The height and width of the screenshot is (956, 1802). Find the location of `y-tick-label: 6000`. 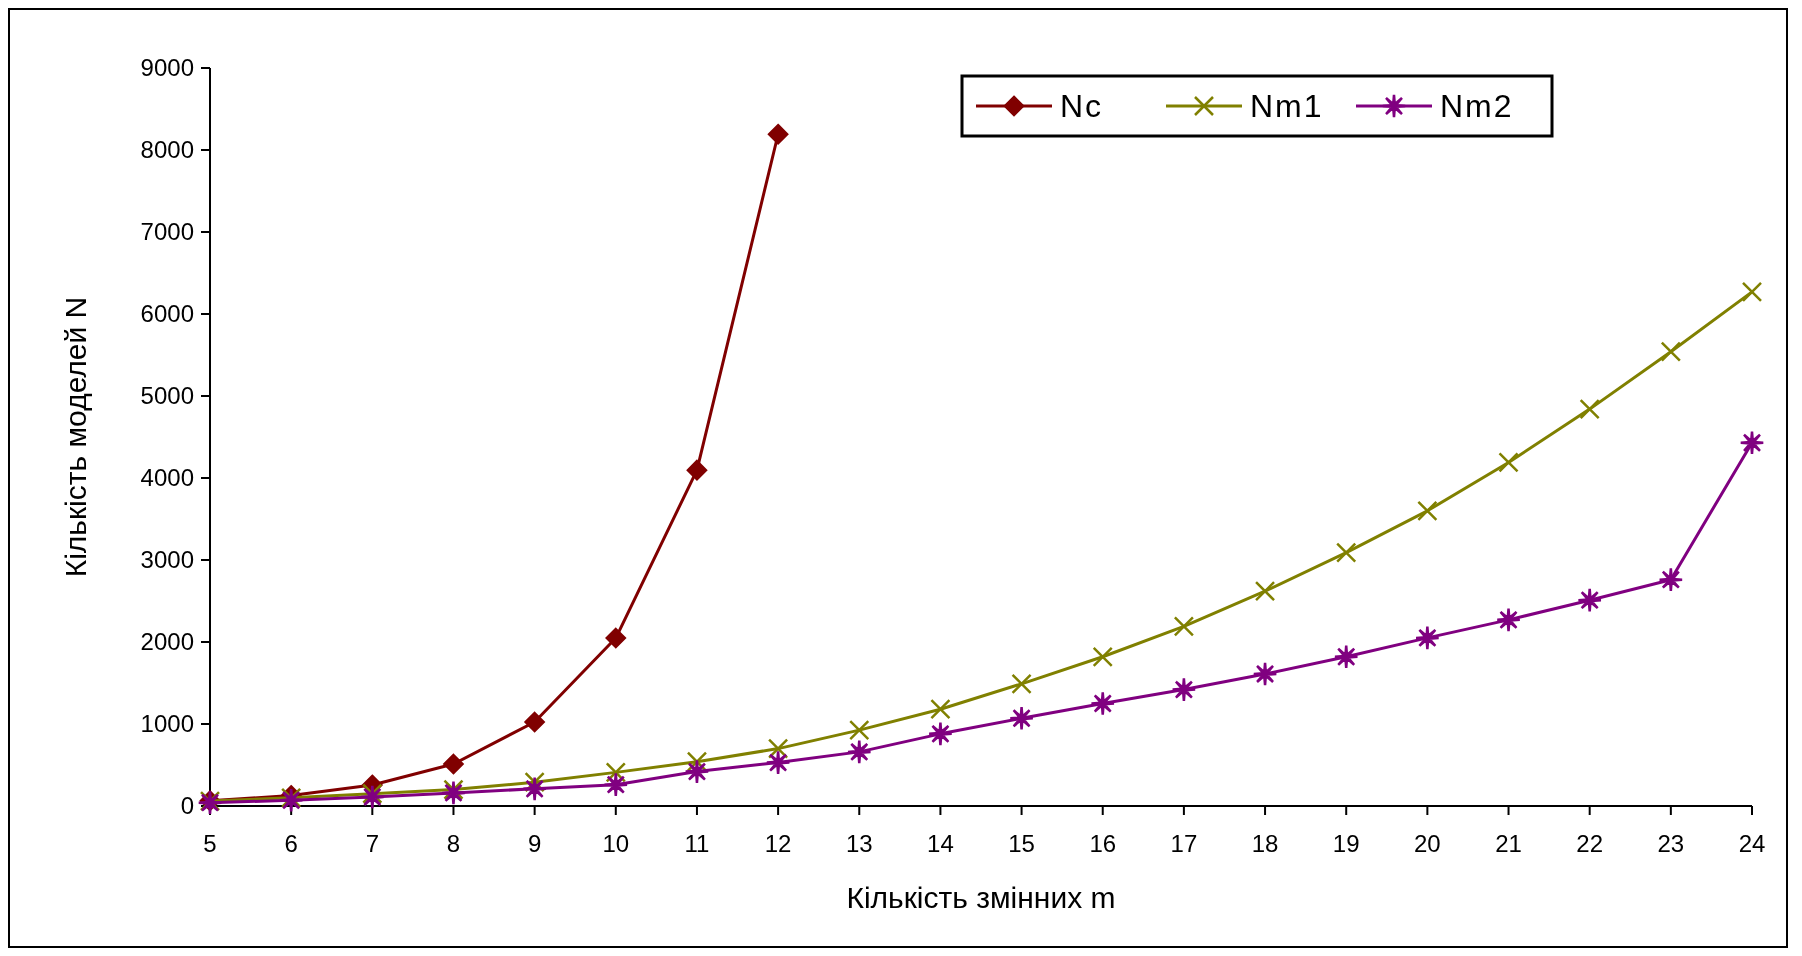

y-tick-label: 6000 is located at coordinates (167, 314).